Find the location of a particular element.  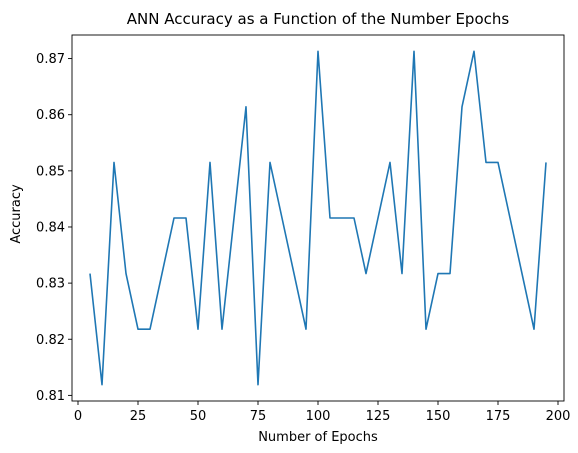

x-tick-label: 175 is located at coordinates (498, 416).